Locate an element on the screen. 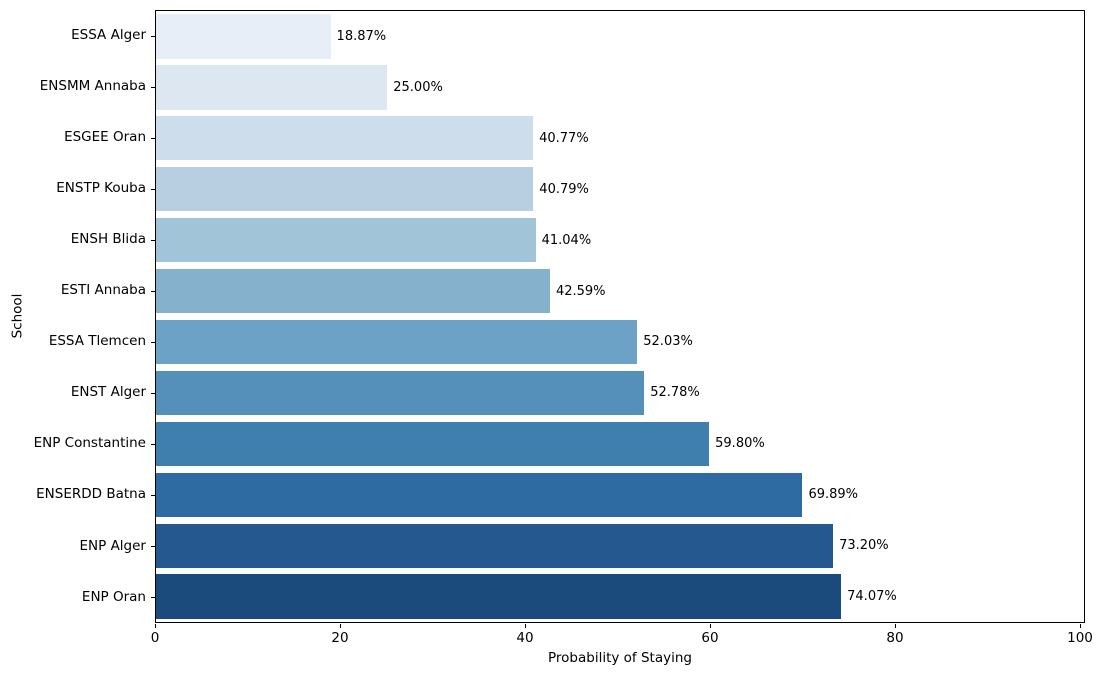 Image resolution: width=1108 pixels, height=679 pixels. y-tick-label: ESSA Tlemcen is located at coordinates (97, 341).